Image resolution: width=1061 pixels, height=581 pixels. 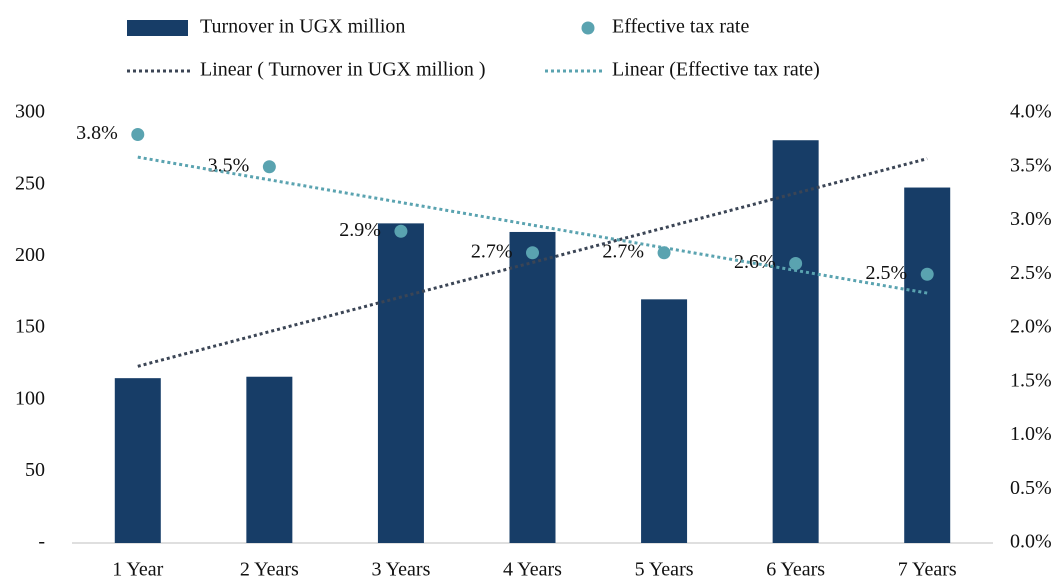 What do you see at coordinates (927, 570) in the screenshot?
I see `x-tick-label: 7 Years` at bounding box center [927, 570].